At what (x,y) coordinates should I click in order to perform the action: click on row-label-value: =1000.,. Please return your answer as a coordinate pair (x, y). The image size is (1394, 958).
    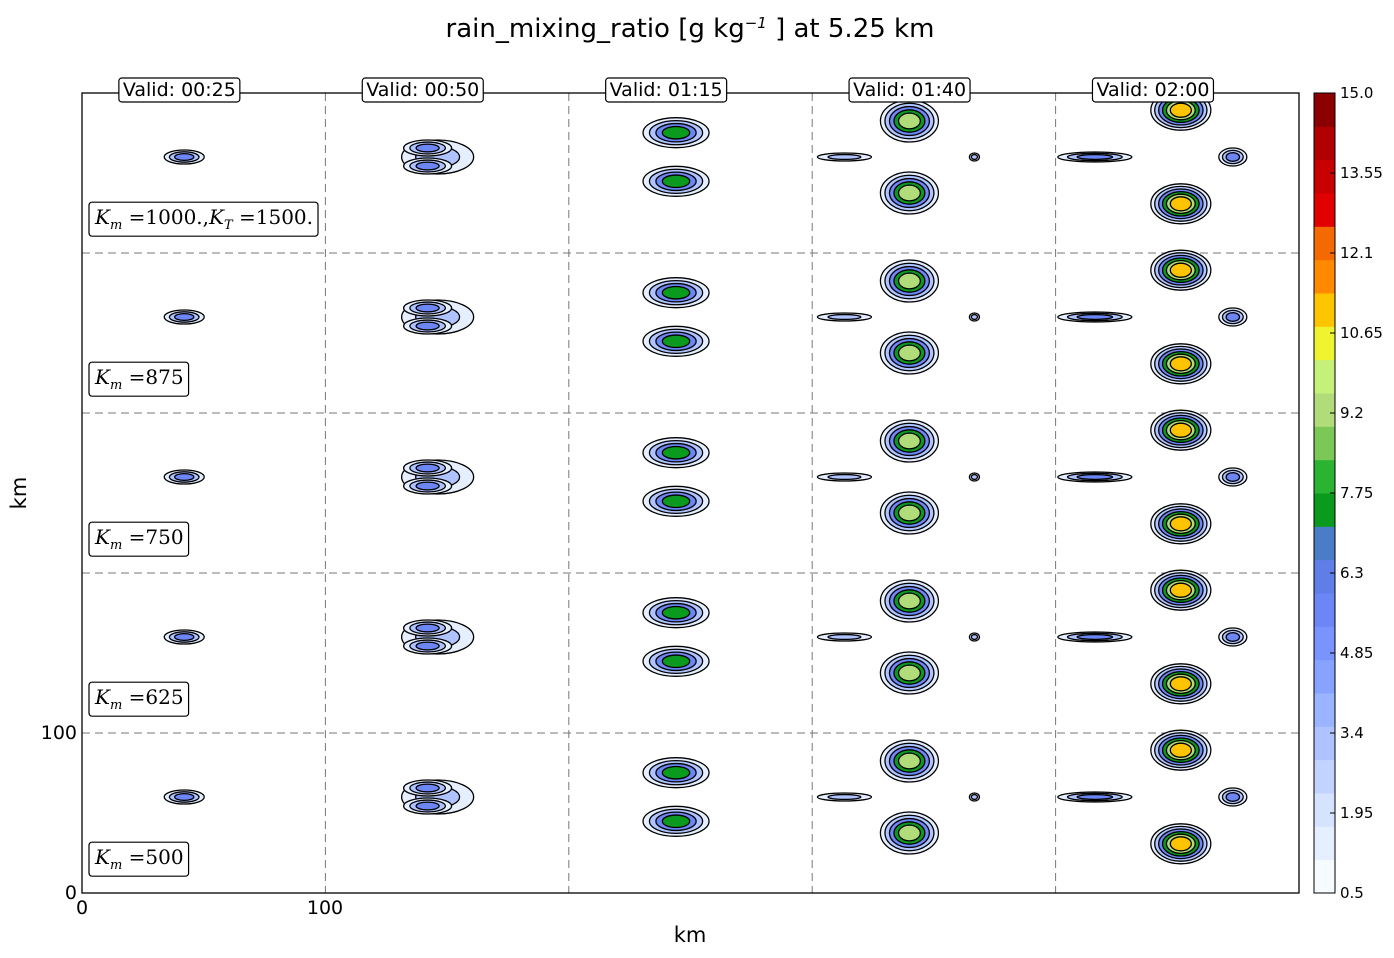
    Looking at the image, I should click on (165, 217).